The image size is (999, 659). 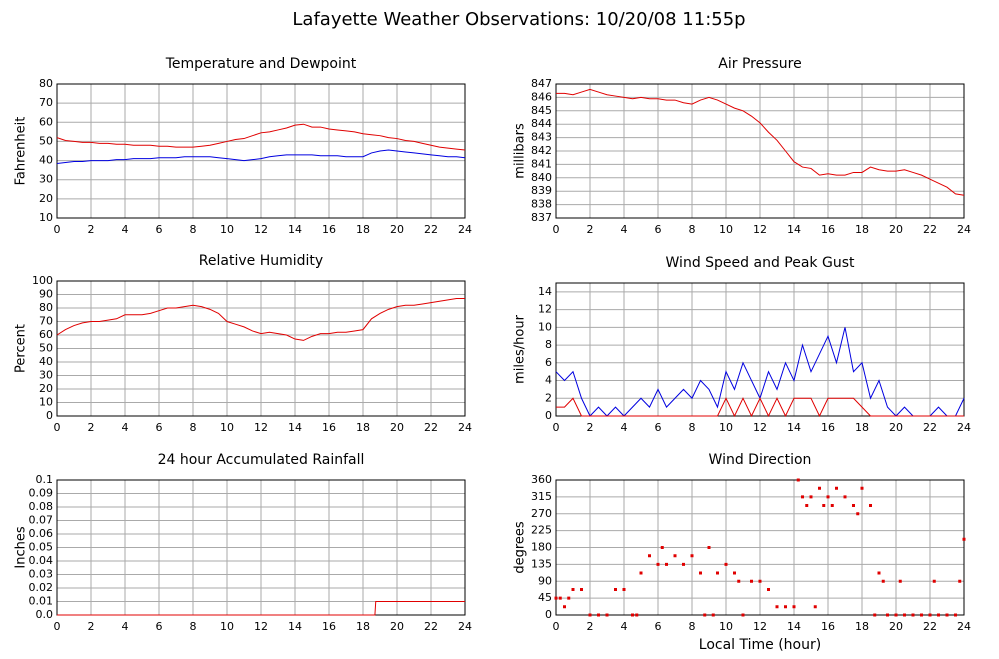 I want to click on x-tick-label: 12, so click(x=760, y=626).